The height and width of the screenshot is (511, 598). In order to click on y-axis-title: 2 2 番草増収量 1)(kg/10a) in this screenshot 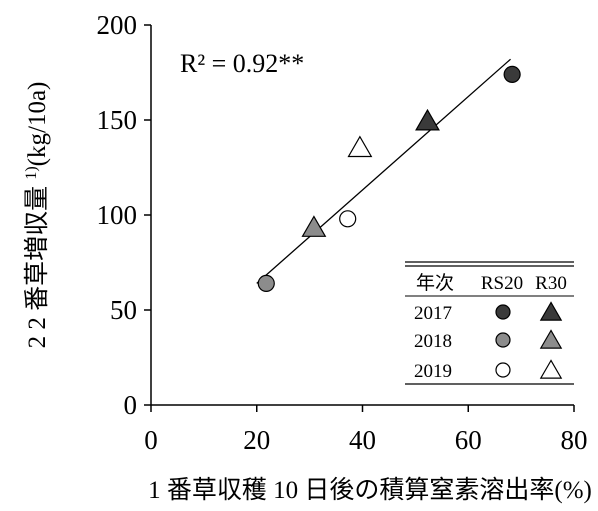, I will do `click(37, 215)`.